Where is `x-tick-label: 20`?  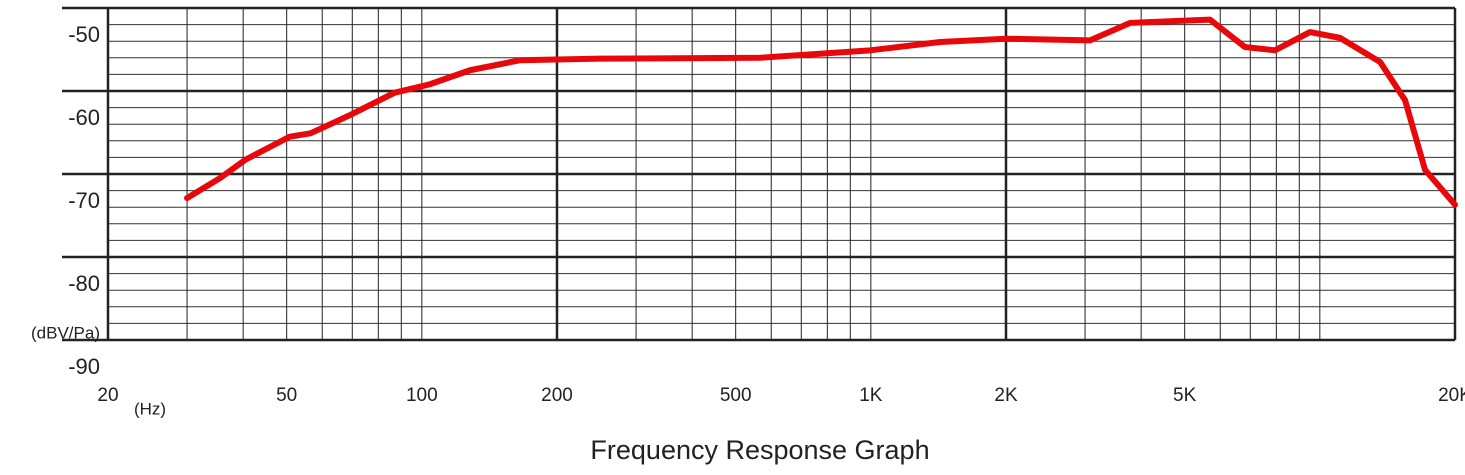 x-tick-label: 20 is located at coordinates (107, 395).